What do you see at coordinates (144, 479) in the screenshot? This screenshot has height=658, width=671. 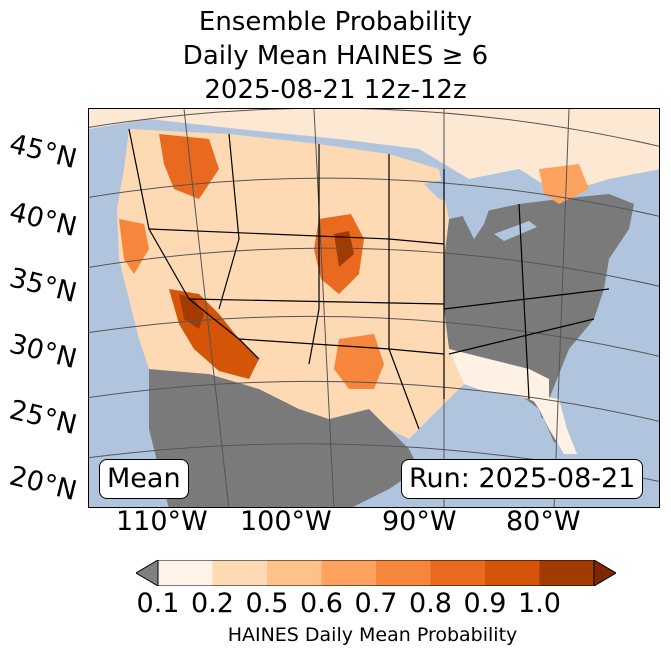 I see `mean-label-box: Mean` at bounding box center [144, 479].